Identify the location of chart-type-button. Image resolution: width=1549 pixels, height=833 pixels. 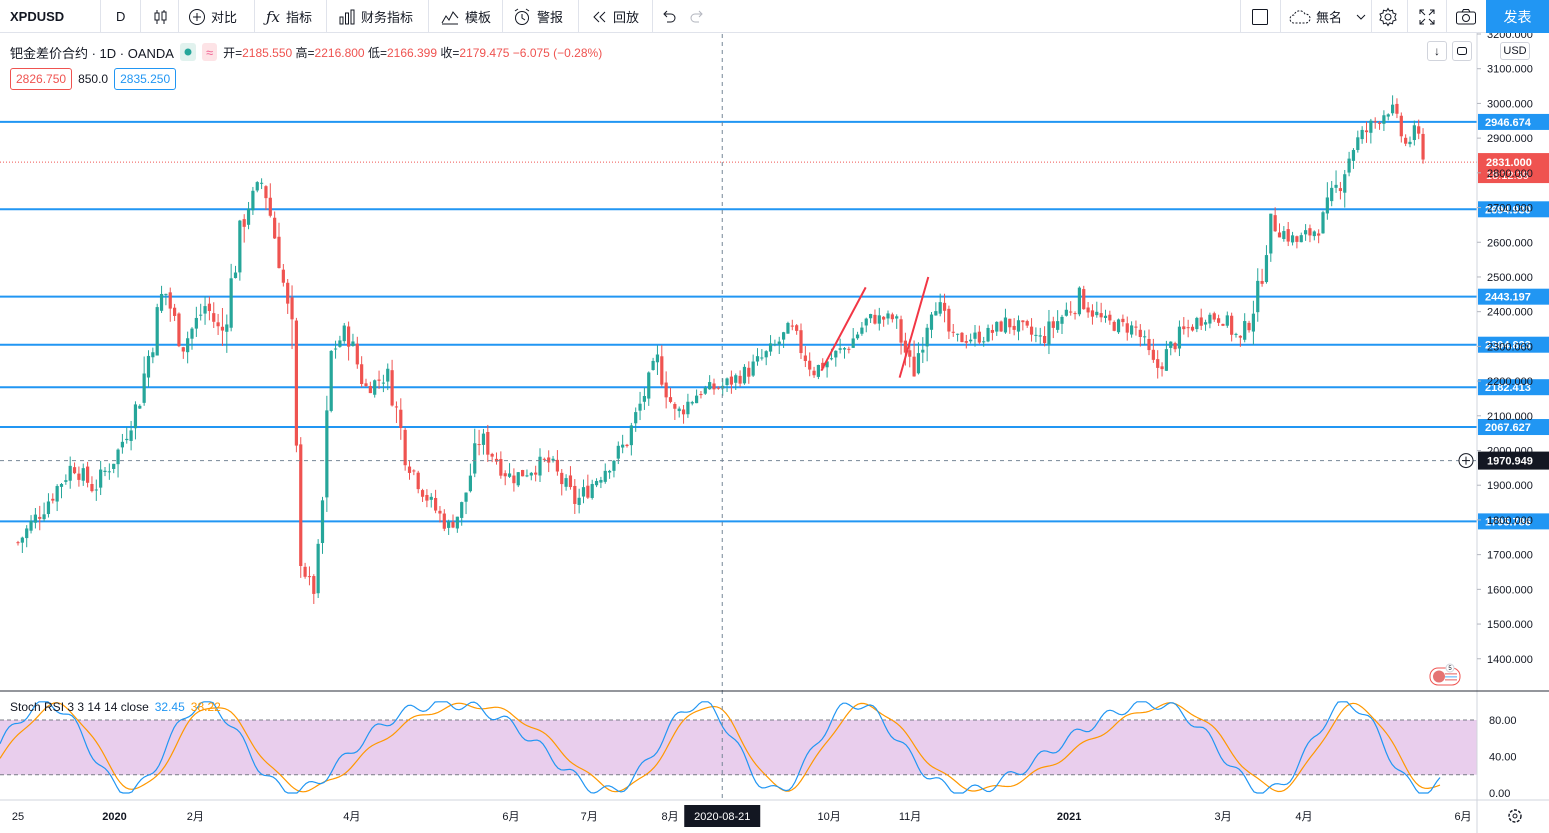
(161, 16).